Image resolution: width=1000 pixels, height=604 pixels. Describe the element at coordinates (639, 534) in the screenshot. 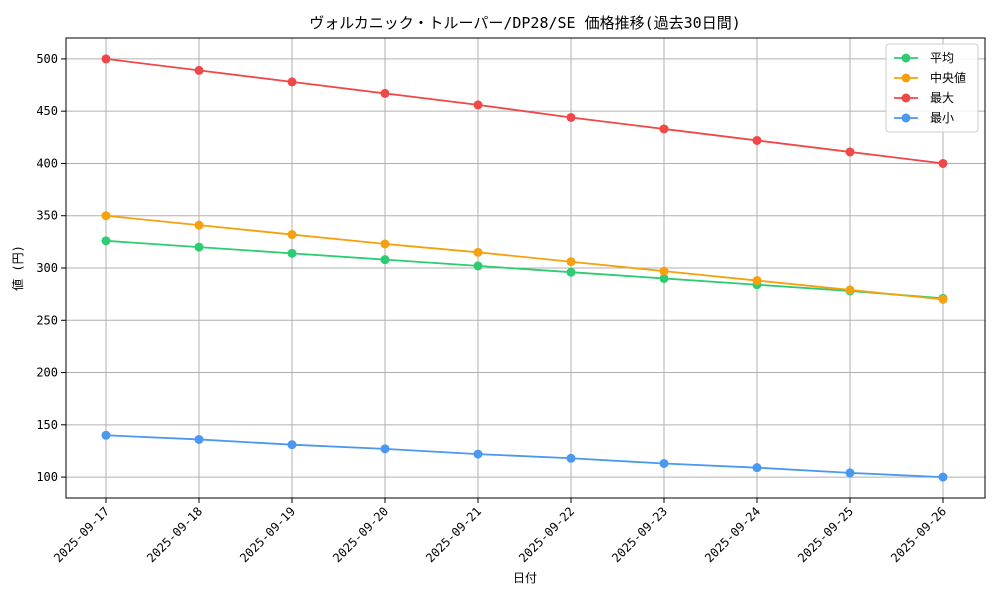

I see `x-tick-label: 2025-09-23` at that location.